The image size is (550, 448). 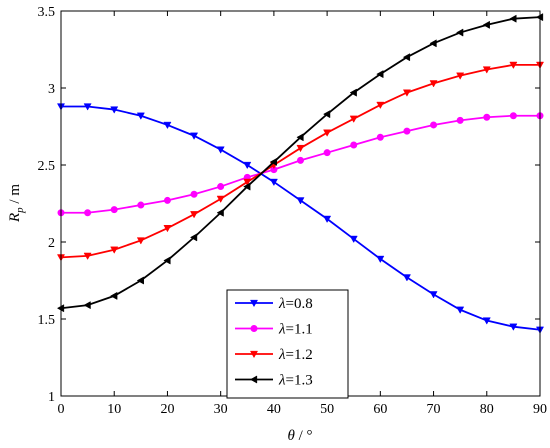 I want to click on x-tick-label: 50, so click(x=327, y=409).